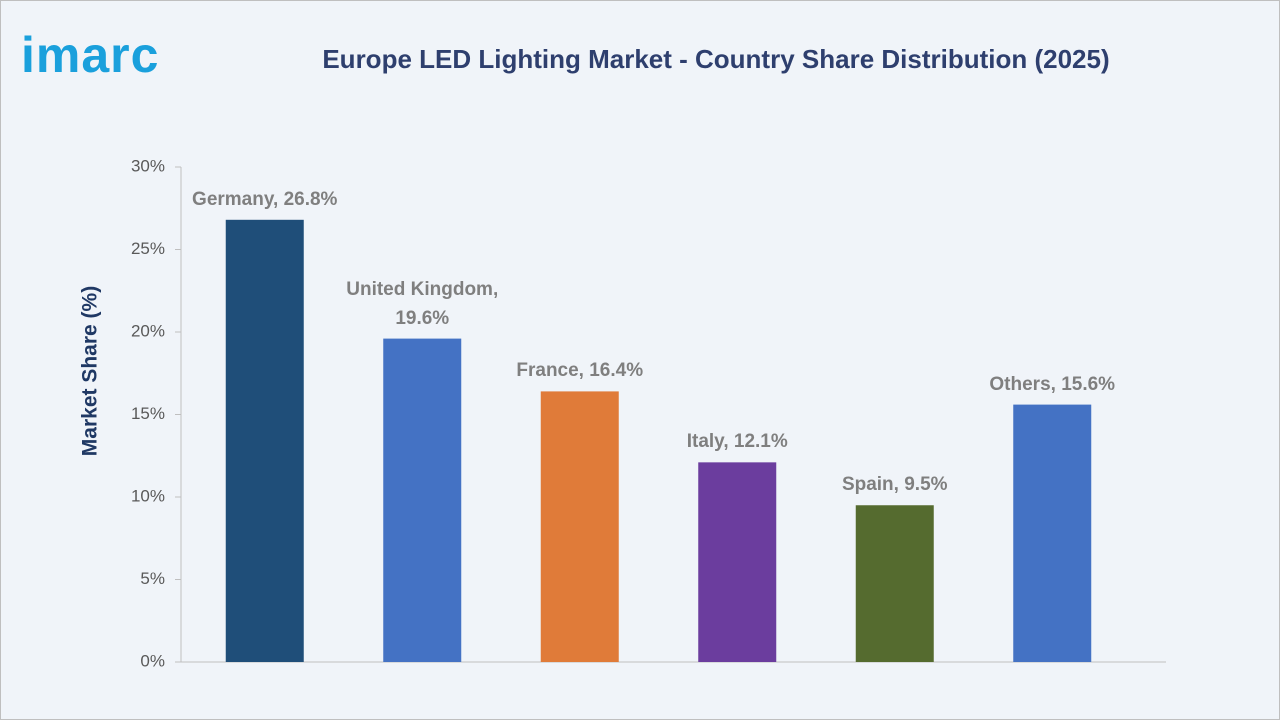 This screenshot has width=1280, height=720. What do you see at coordinates (148, 413) in the screenshot?
I see `y-tick-label: 15%` at bounding box center [148, 413].